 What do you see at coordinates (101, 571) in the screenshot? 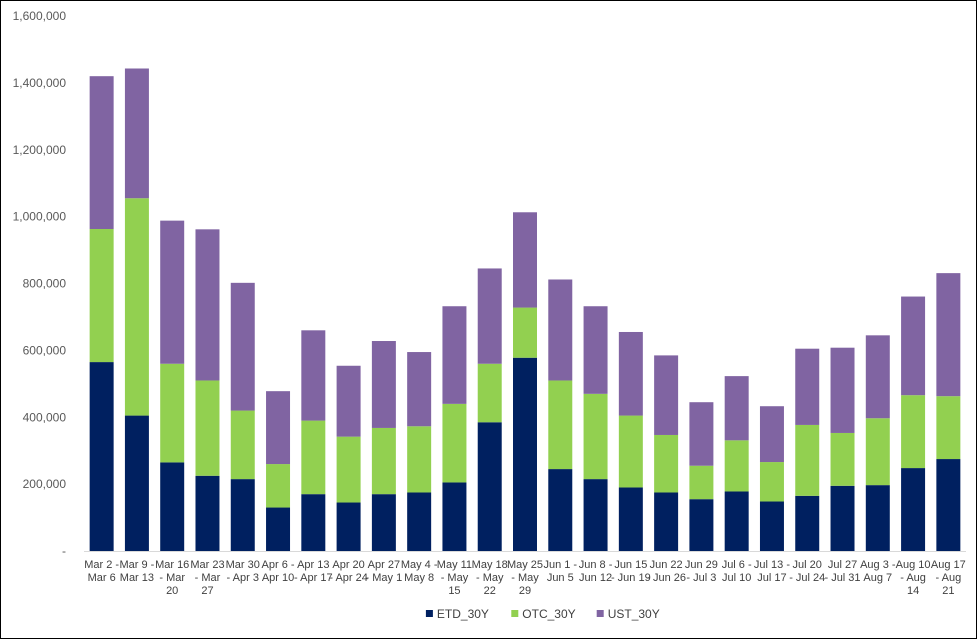
I see `x-tick-label: Mar 2 -Mar 6` at bounding box center [101, 571].